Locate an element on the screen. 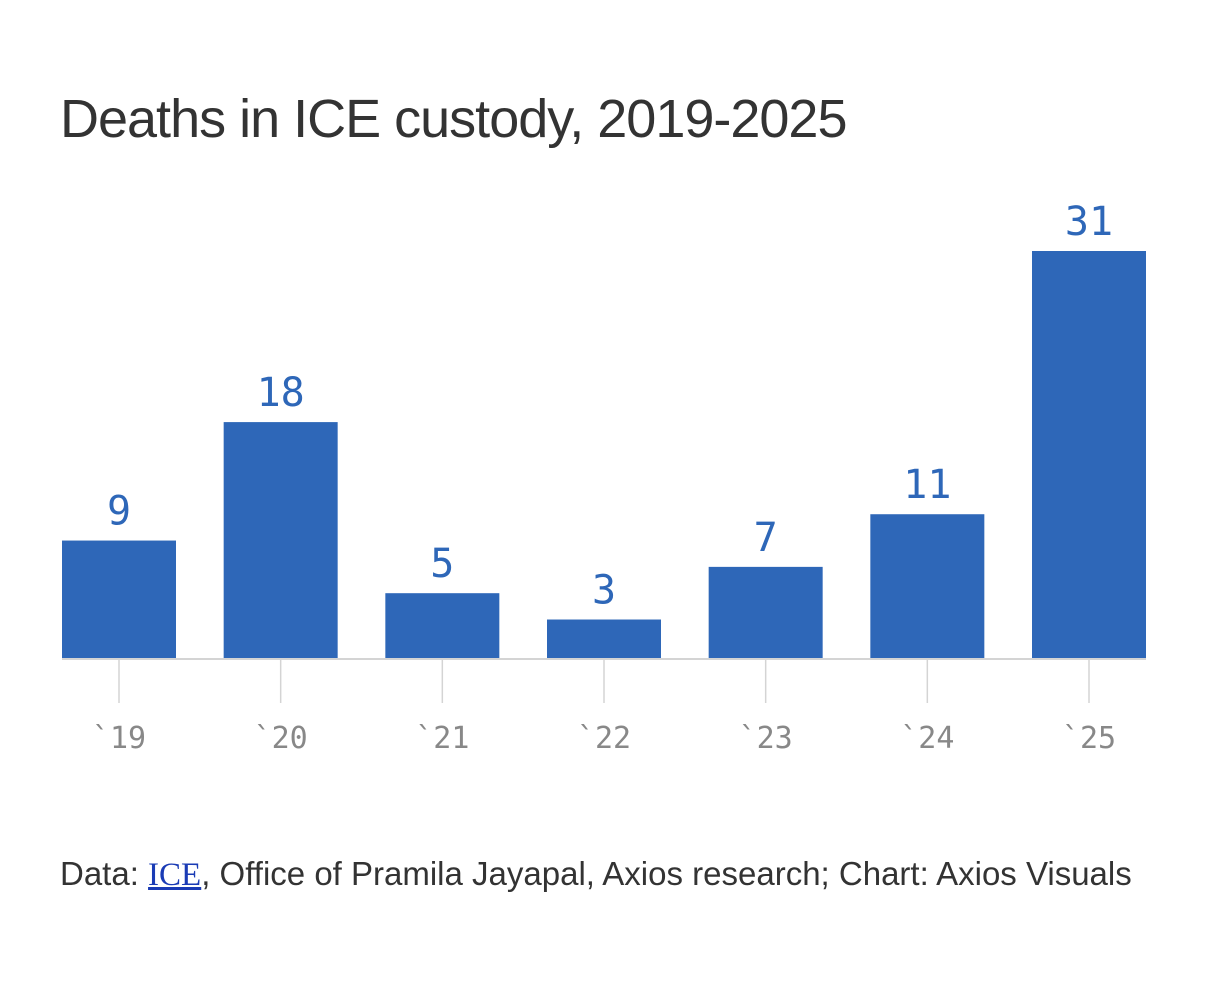 Image resolution: width=1206 pixels, height=1005 pixels. x-tick-labels-group: `19 `20 `21 `22 `23 `24 `25 is located at coordinates (604, 738).